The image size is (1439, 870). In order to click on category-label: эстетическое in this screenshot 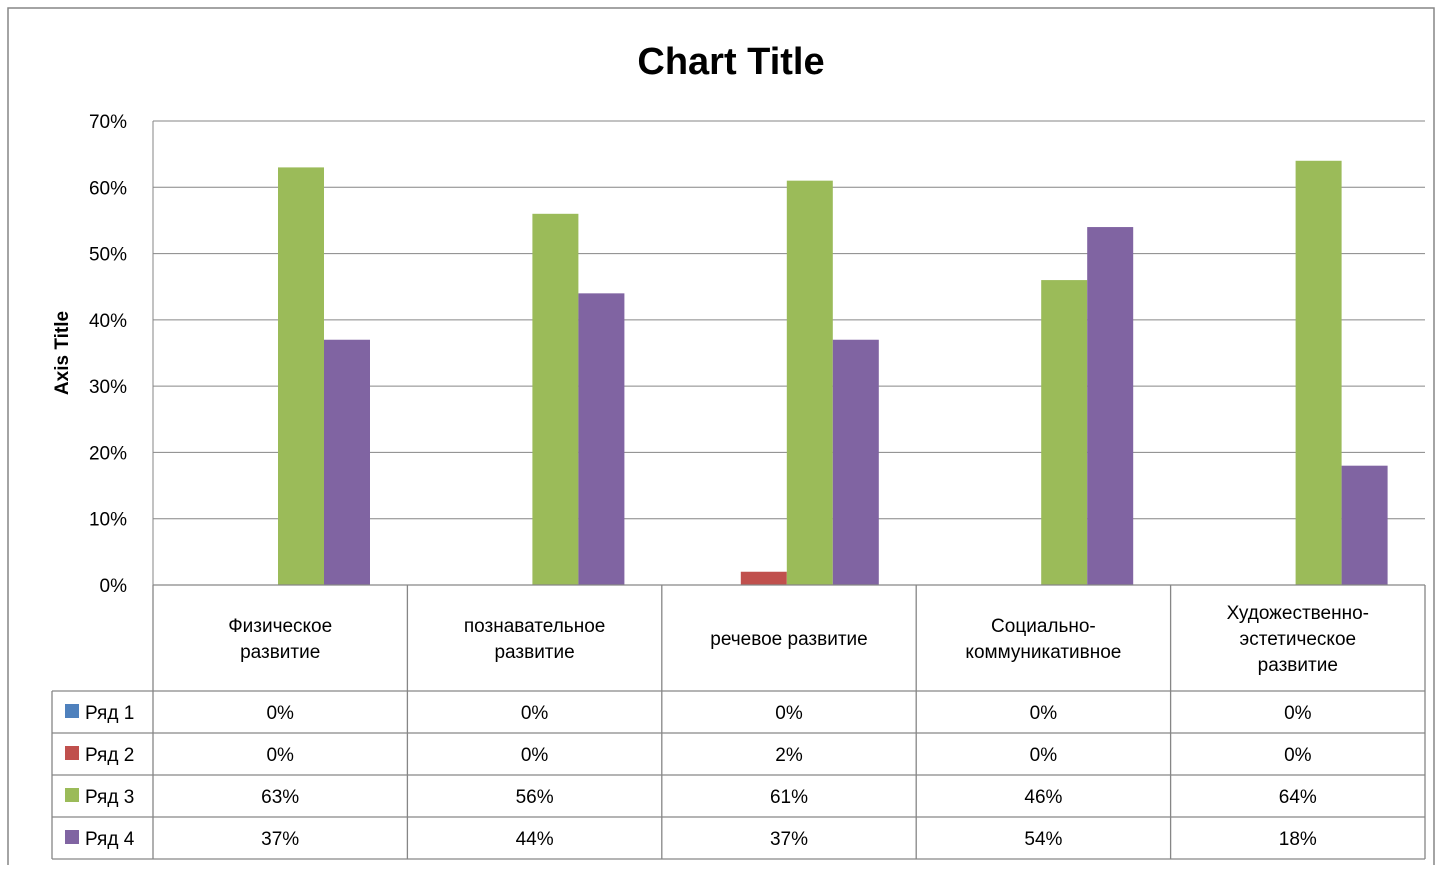, I will do `click(1298, 639)`.